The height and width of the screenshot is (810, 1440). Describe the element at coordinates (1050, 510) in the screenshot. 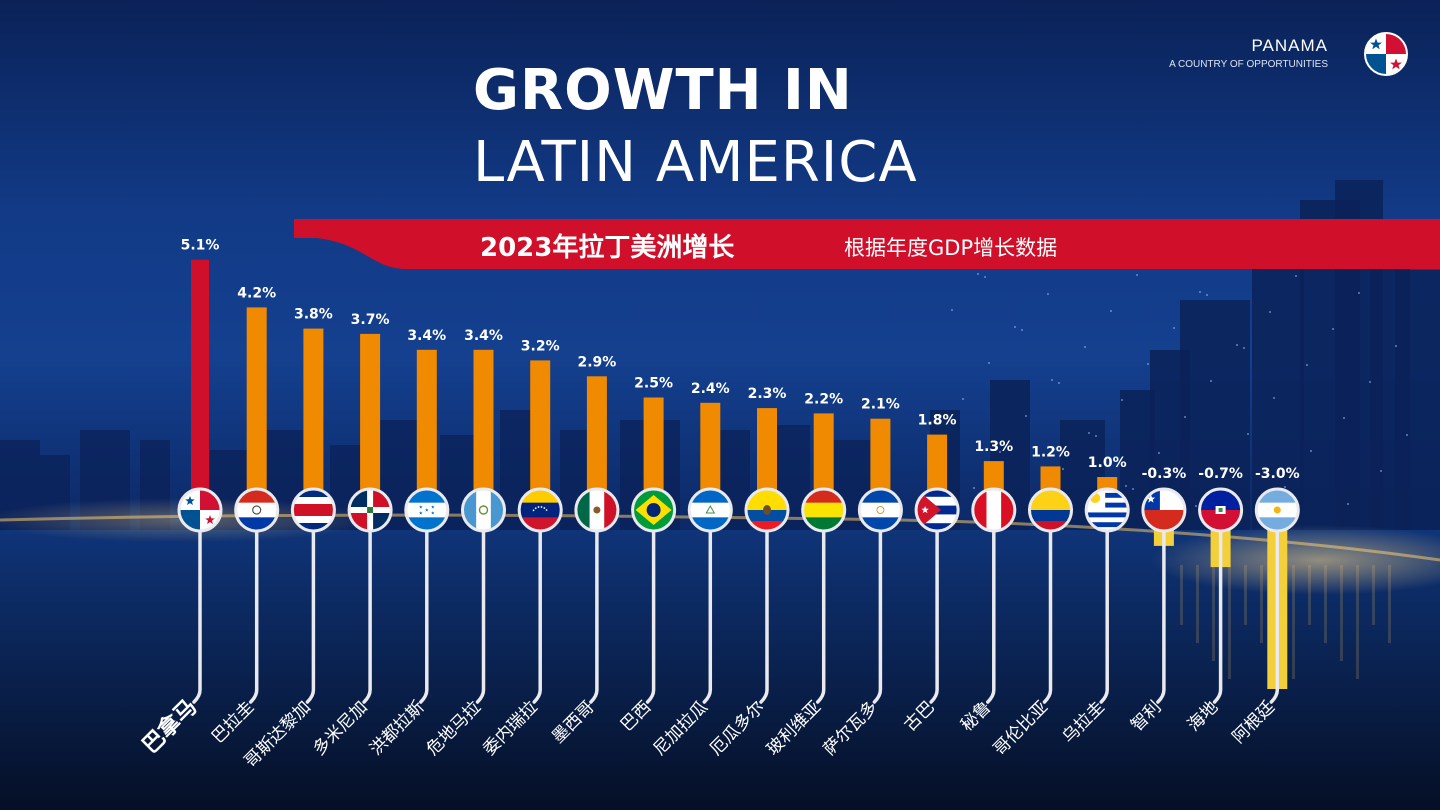

I see `colombia-flag-icon` at that location.